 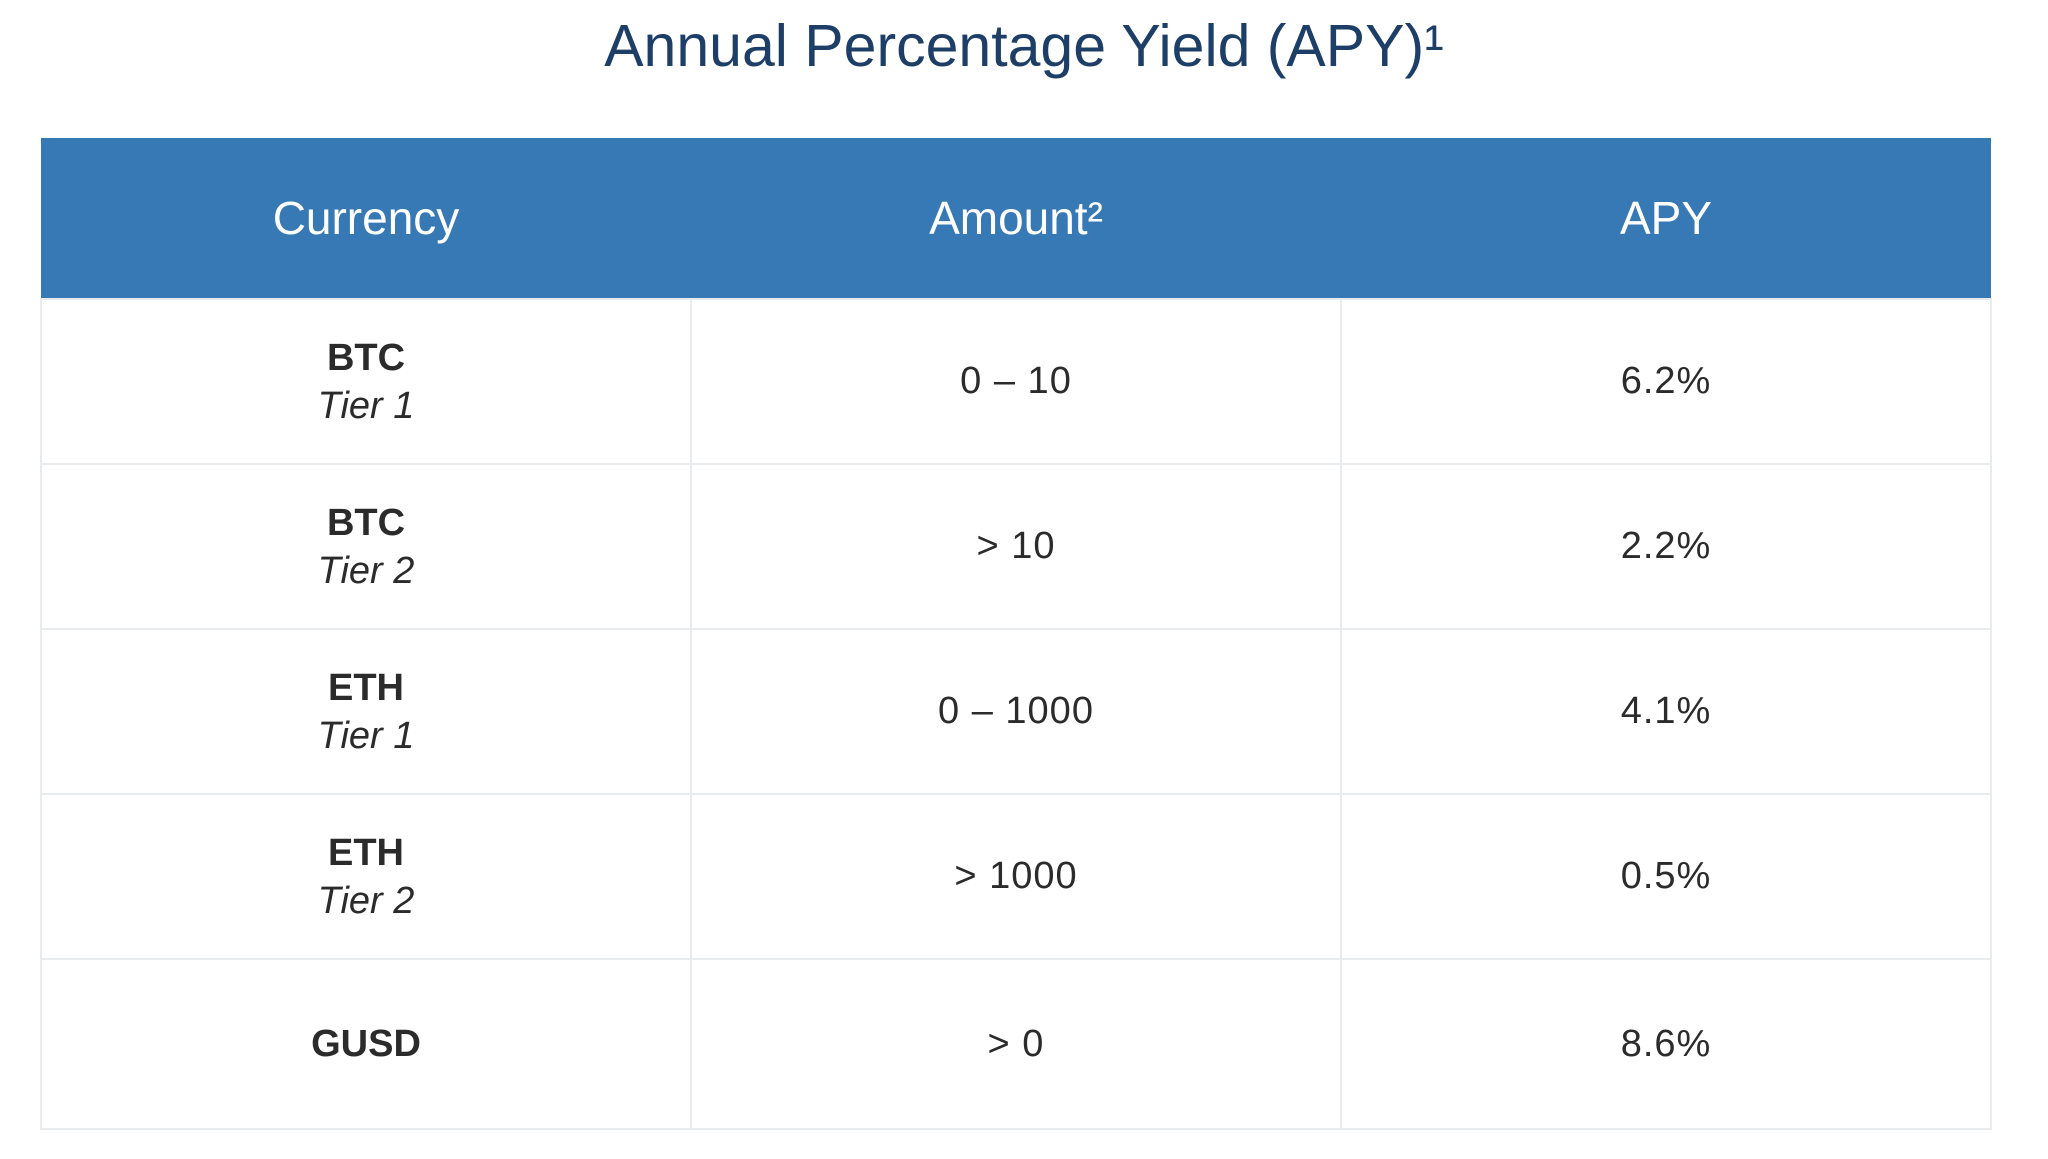 I want to click on table-header: Currency Amount² APY, so click(x=1016, y=218).